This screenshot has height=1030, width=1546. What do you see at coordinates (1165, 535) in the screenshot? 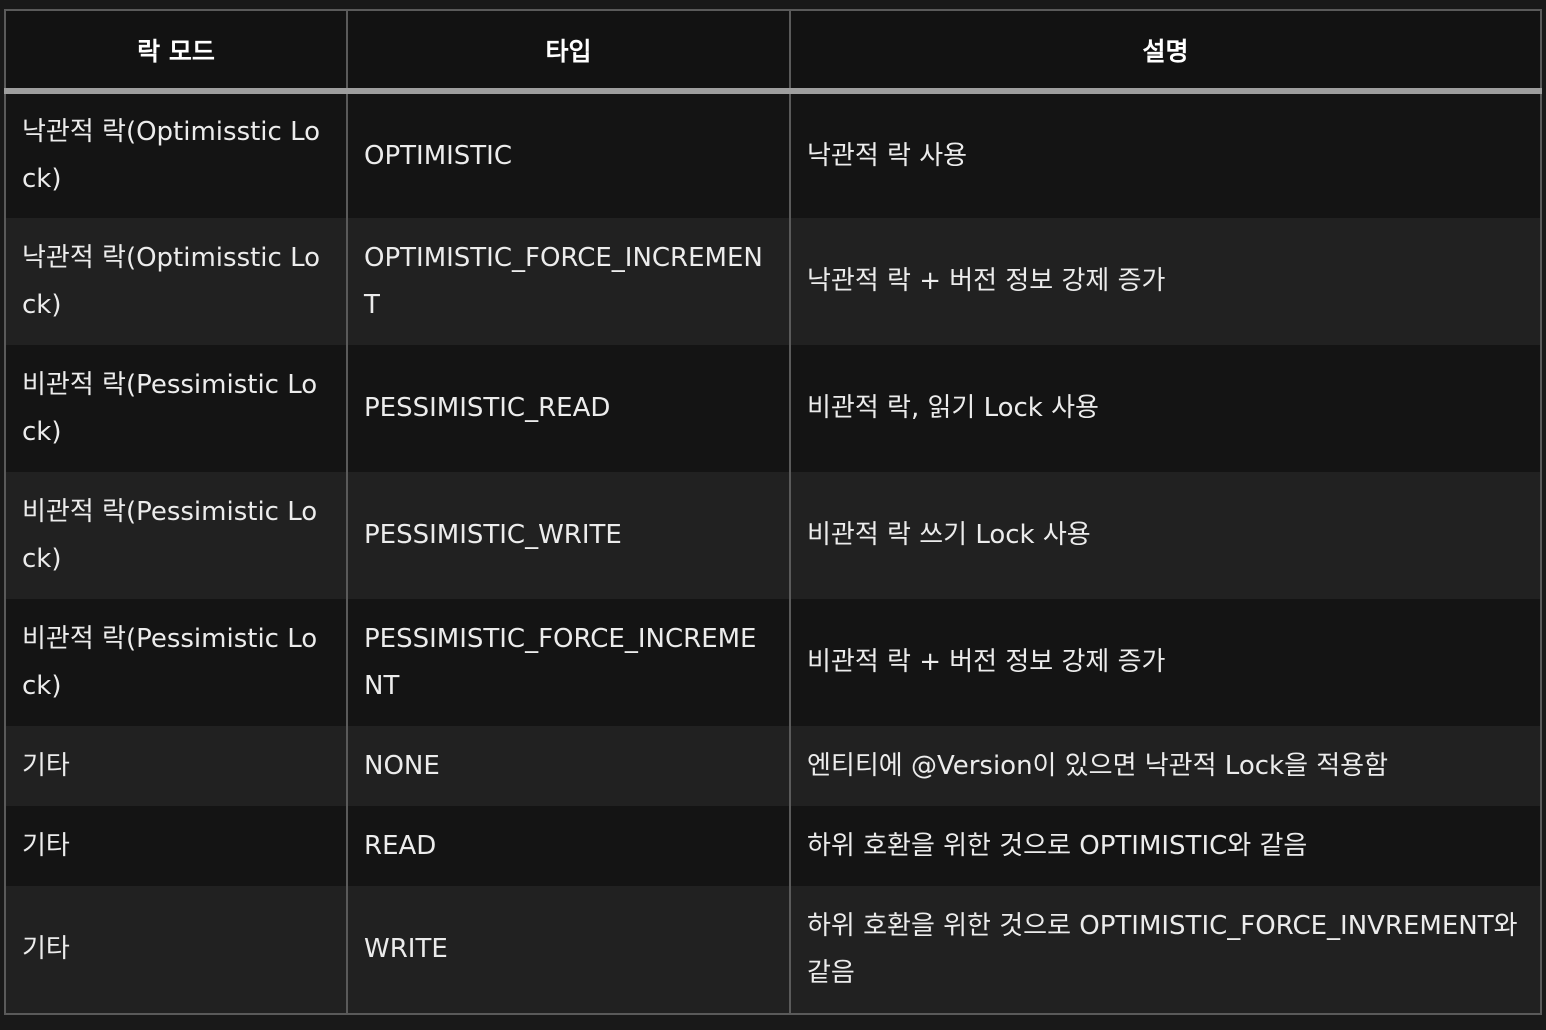
I see `cell-description: 비관적 락 쓰기 Lock 사용` at bounding box center [1165, 535].